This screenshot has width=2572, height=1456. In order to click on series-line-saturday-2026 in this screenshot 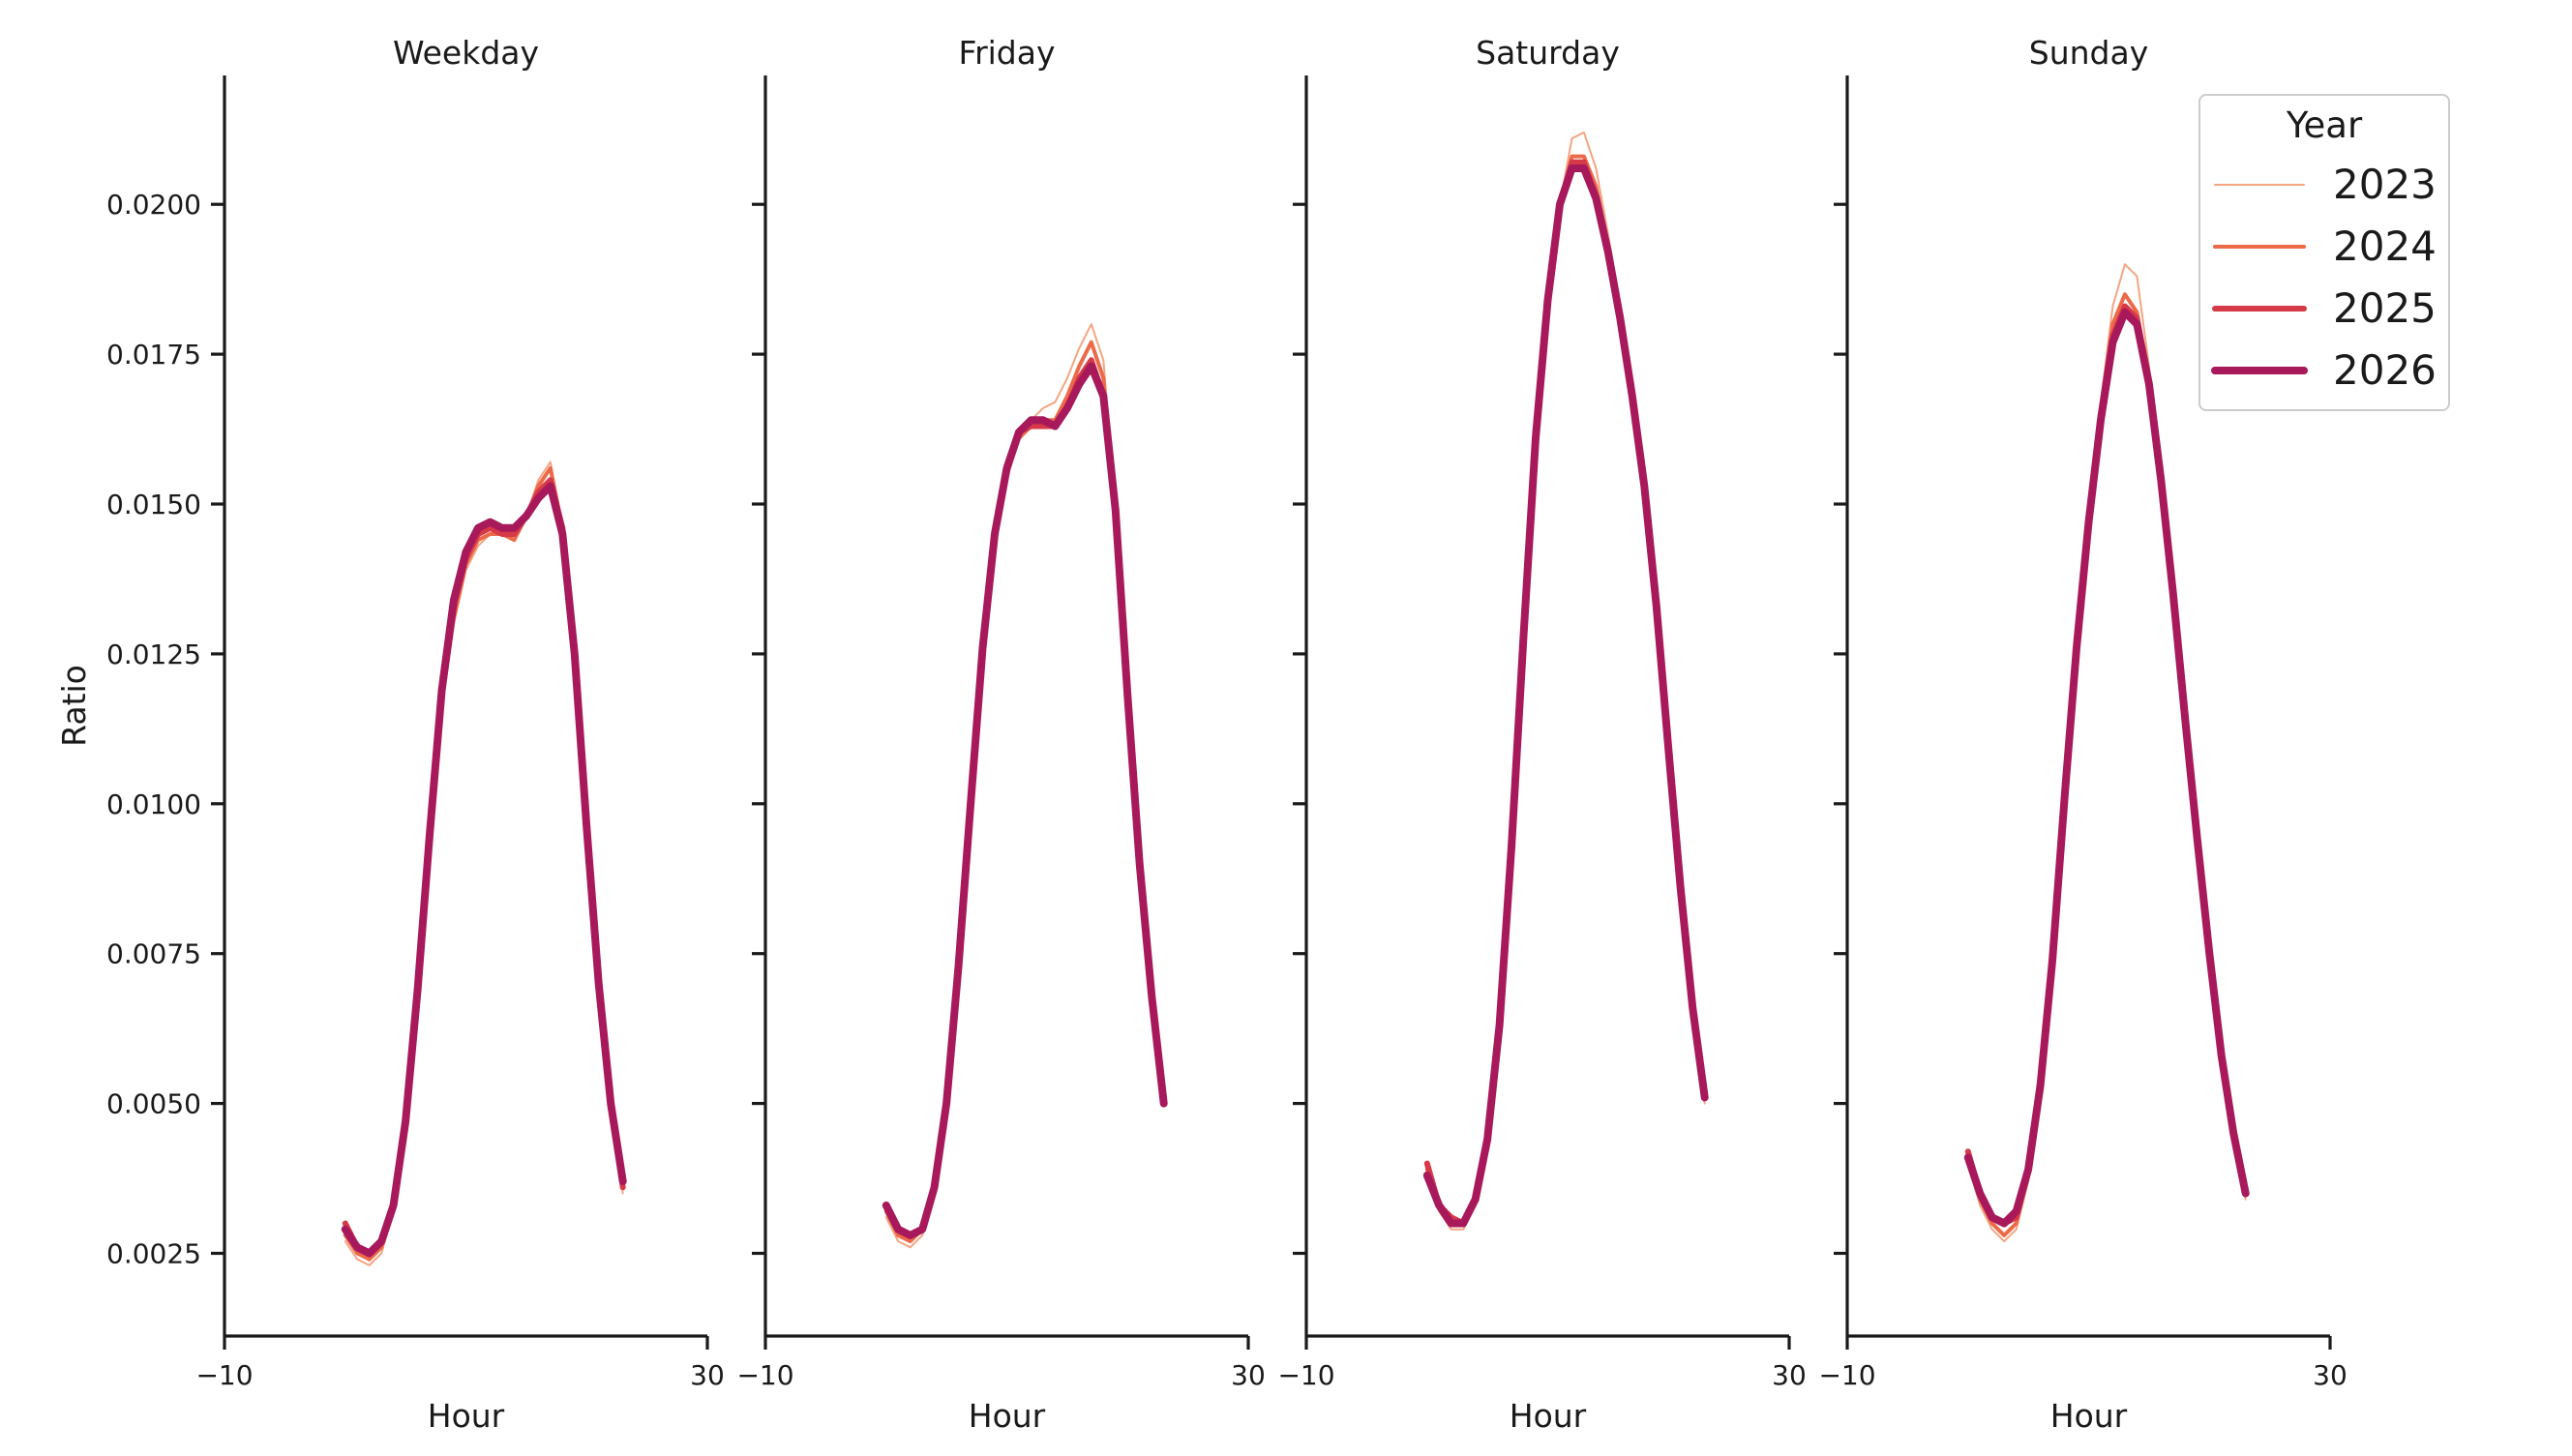, I will do `click(1565, 696)`.